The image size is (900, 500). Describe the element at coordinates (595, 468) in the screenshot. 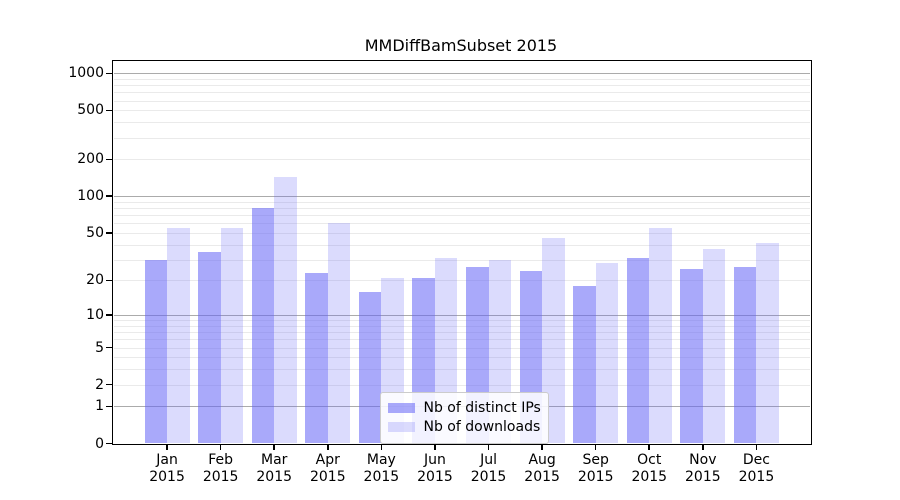

I see `x-tick-label-sep: Sep 2015` at that location.